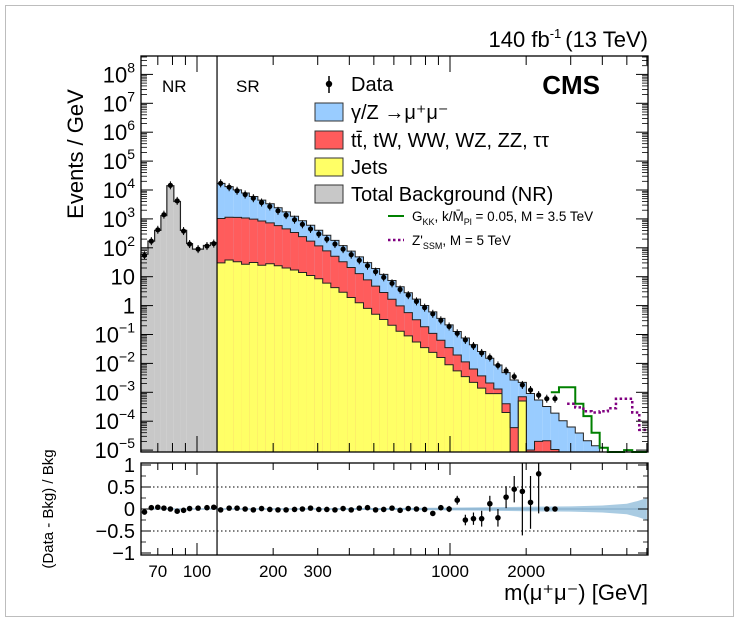 This screenshot has width=740, height=624. What do you see at coordinates (129, 466) in the screenshot?
I see `ratio-y-tick-label: 1` at bounding box center [129, 466].